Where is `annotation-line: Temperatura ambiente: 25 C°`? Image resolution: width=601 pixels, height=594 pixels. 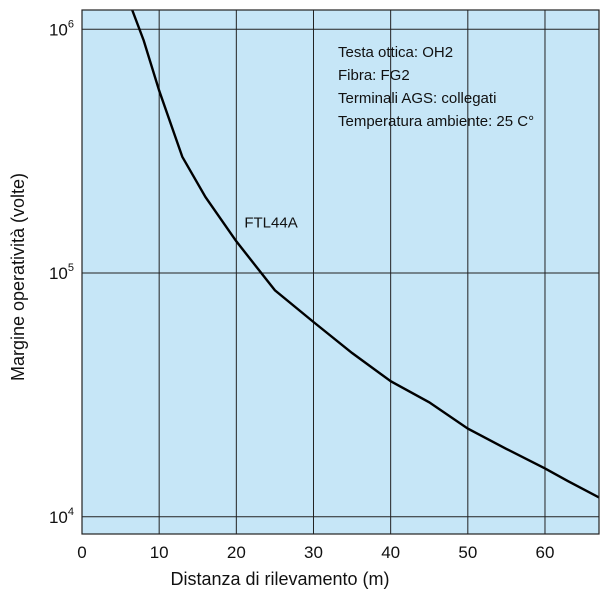 annotation-line: Temperatura ambiente: 25 C° is located at coordinates (436, 121).